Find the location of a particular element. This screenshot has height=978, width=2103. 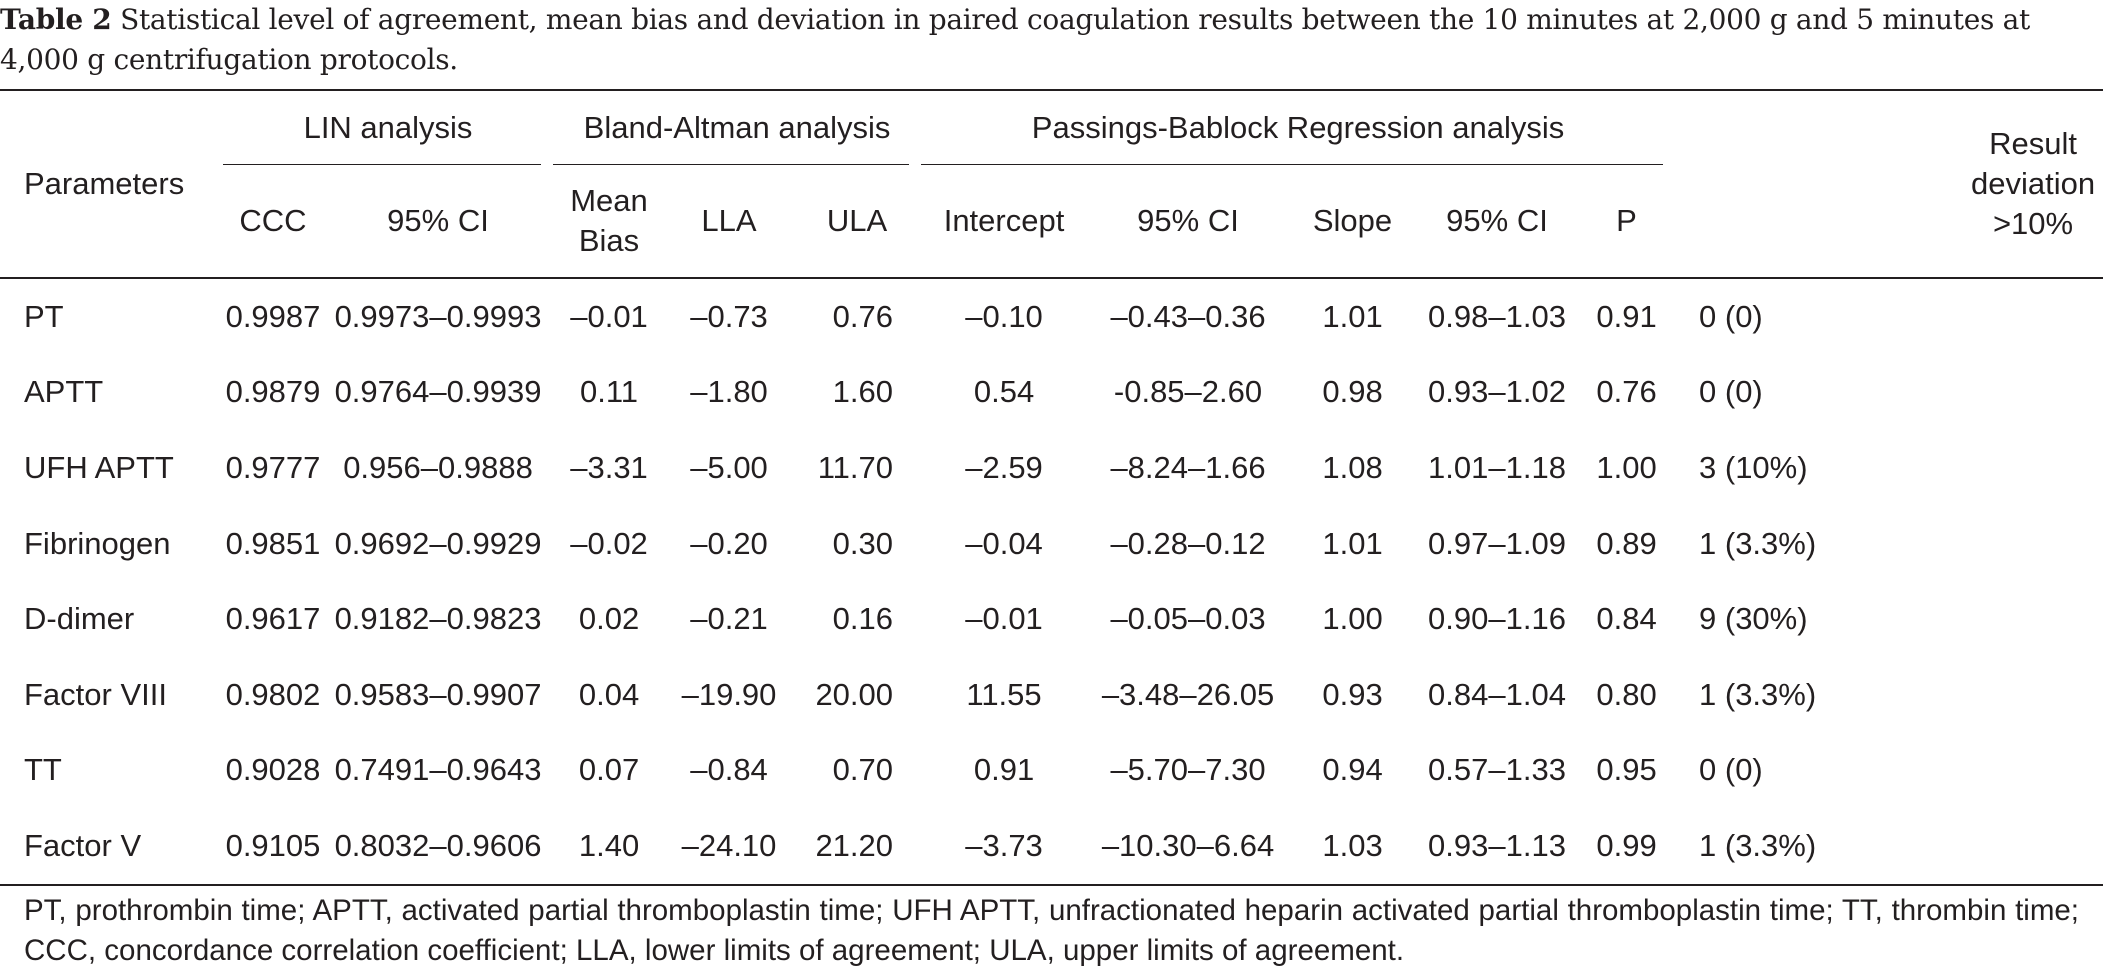

cell-slope-ci: 0.84–1.04 is located at coordinates (1497, 694).